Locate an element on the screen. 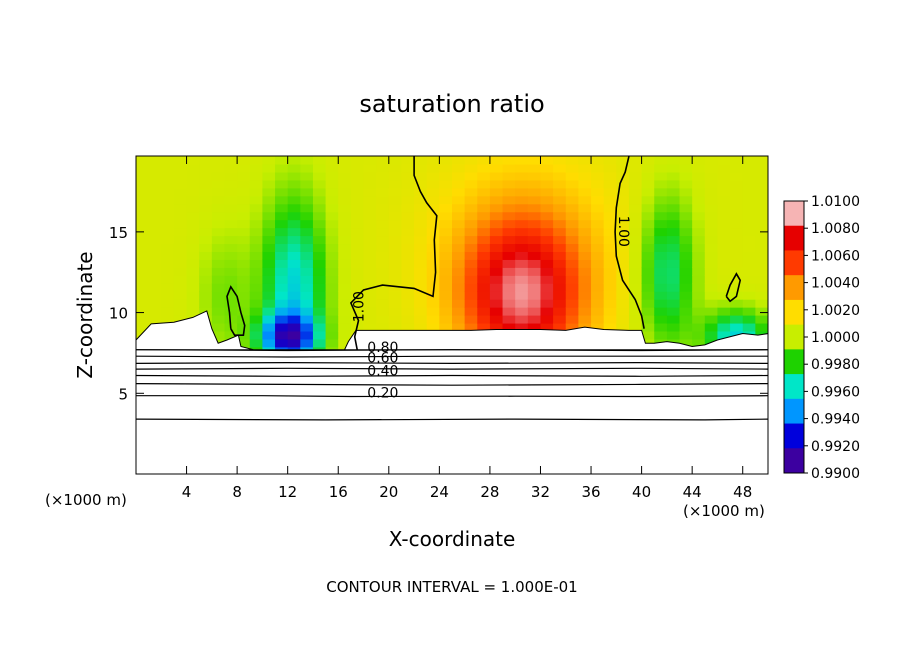 The width and height of the screenshot is (904, 654). y-axis-label: Z-coordinate is located at coordinates (85, 314).